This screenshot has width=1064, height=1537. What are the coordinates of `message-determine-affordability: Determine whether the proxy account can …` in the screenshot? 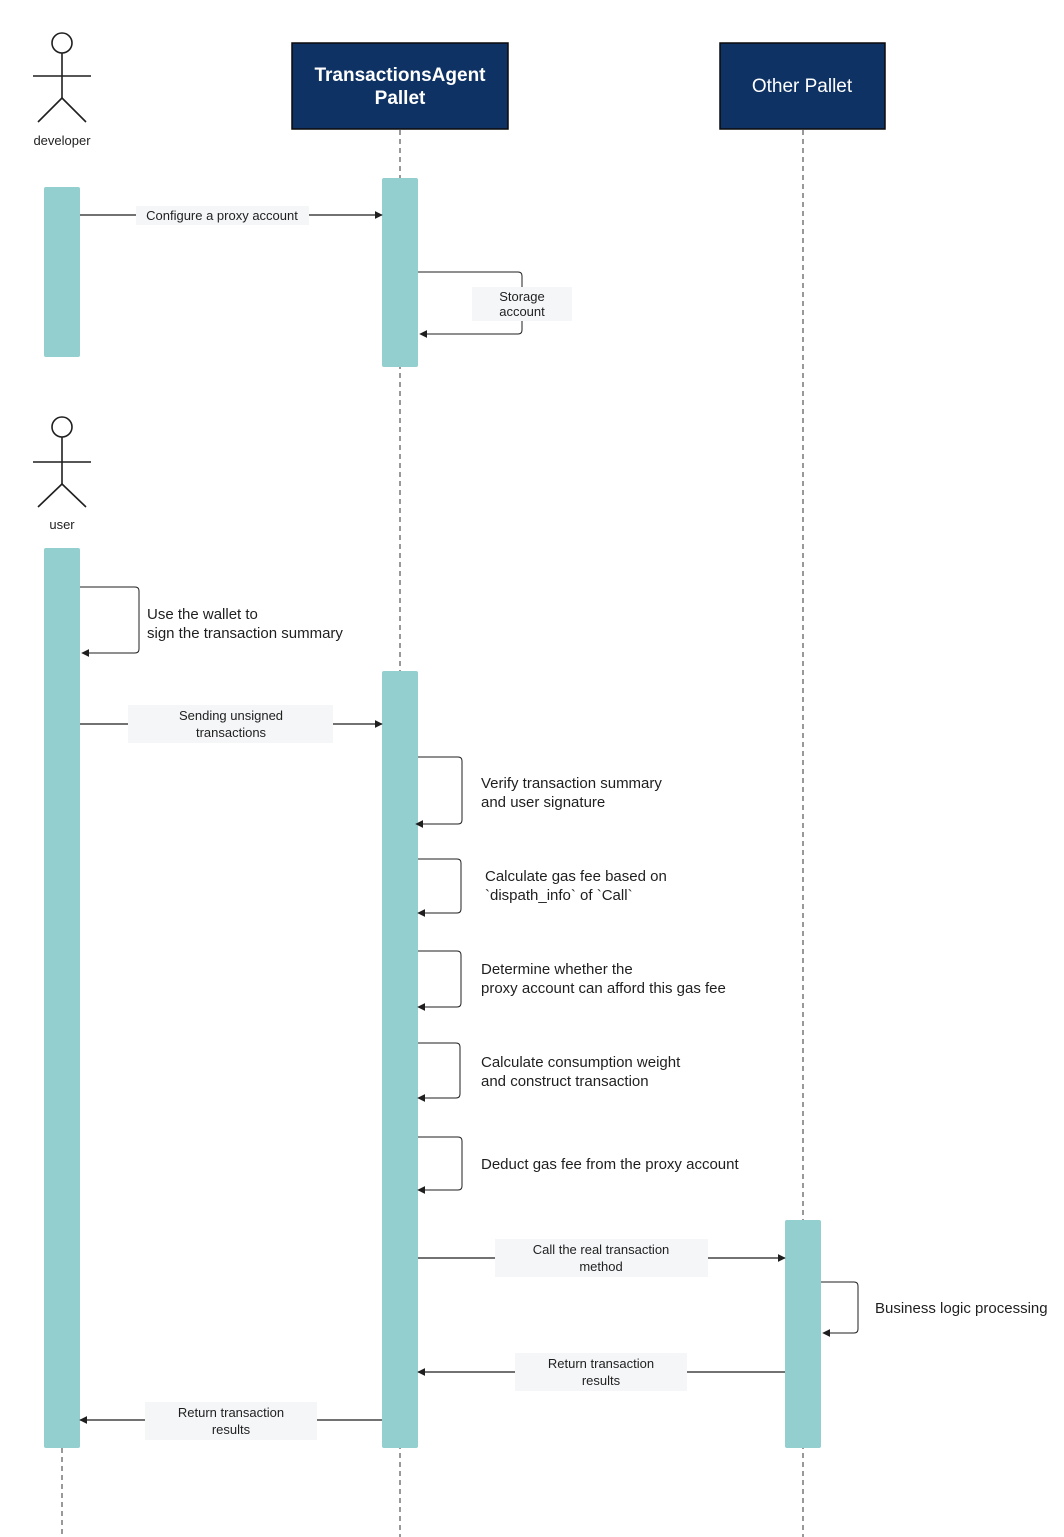 It's located at (571, 980).